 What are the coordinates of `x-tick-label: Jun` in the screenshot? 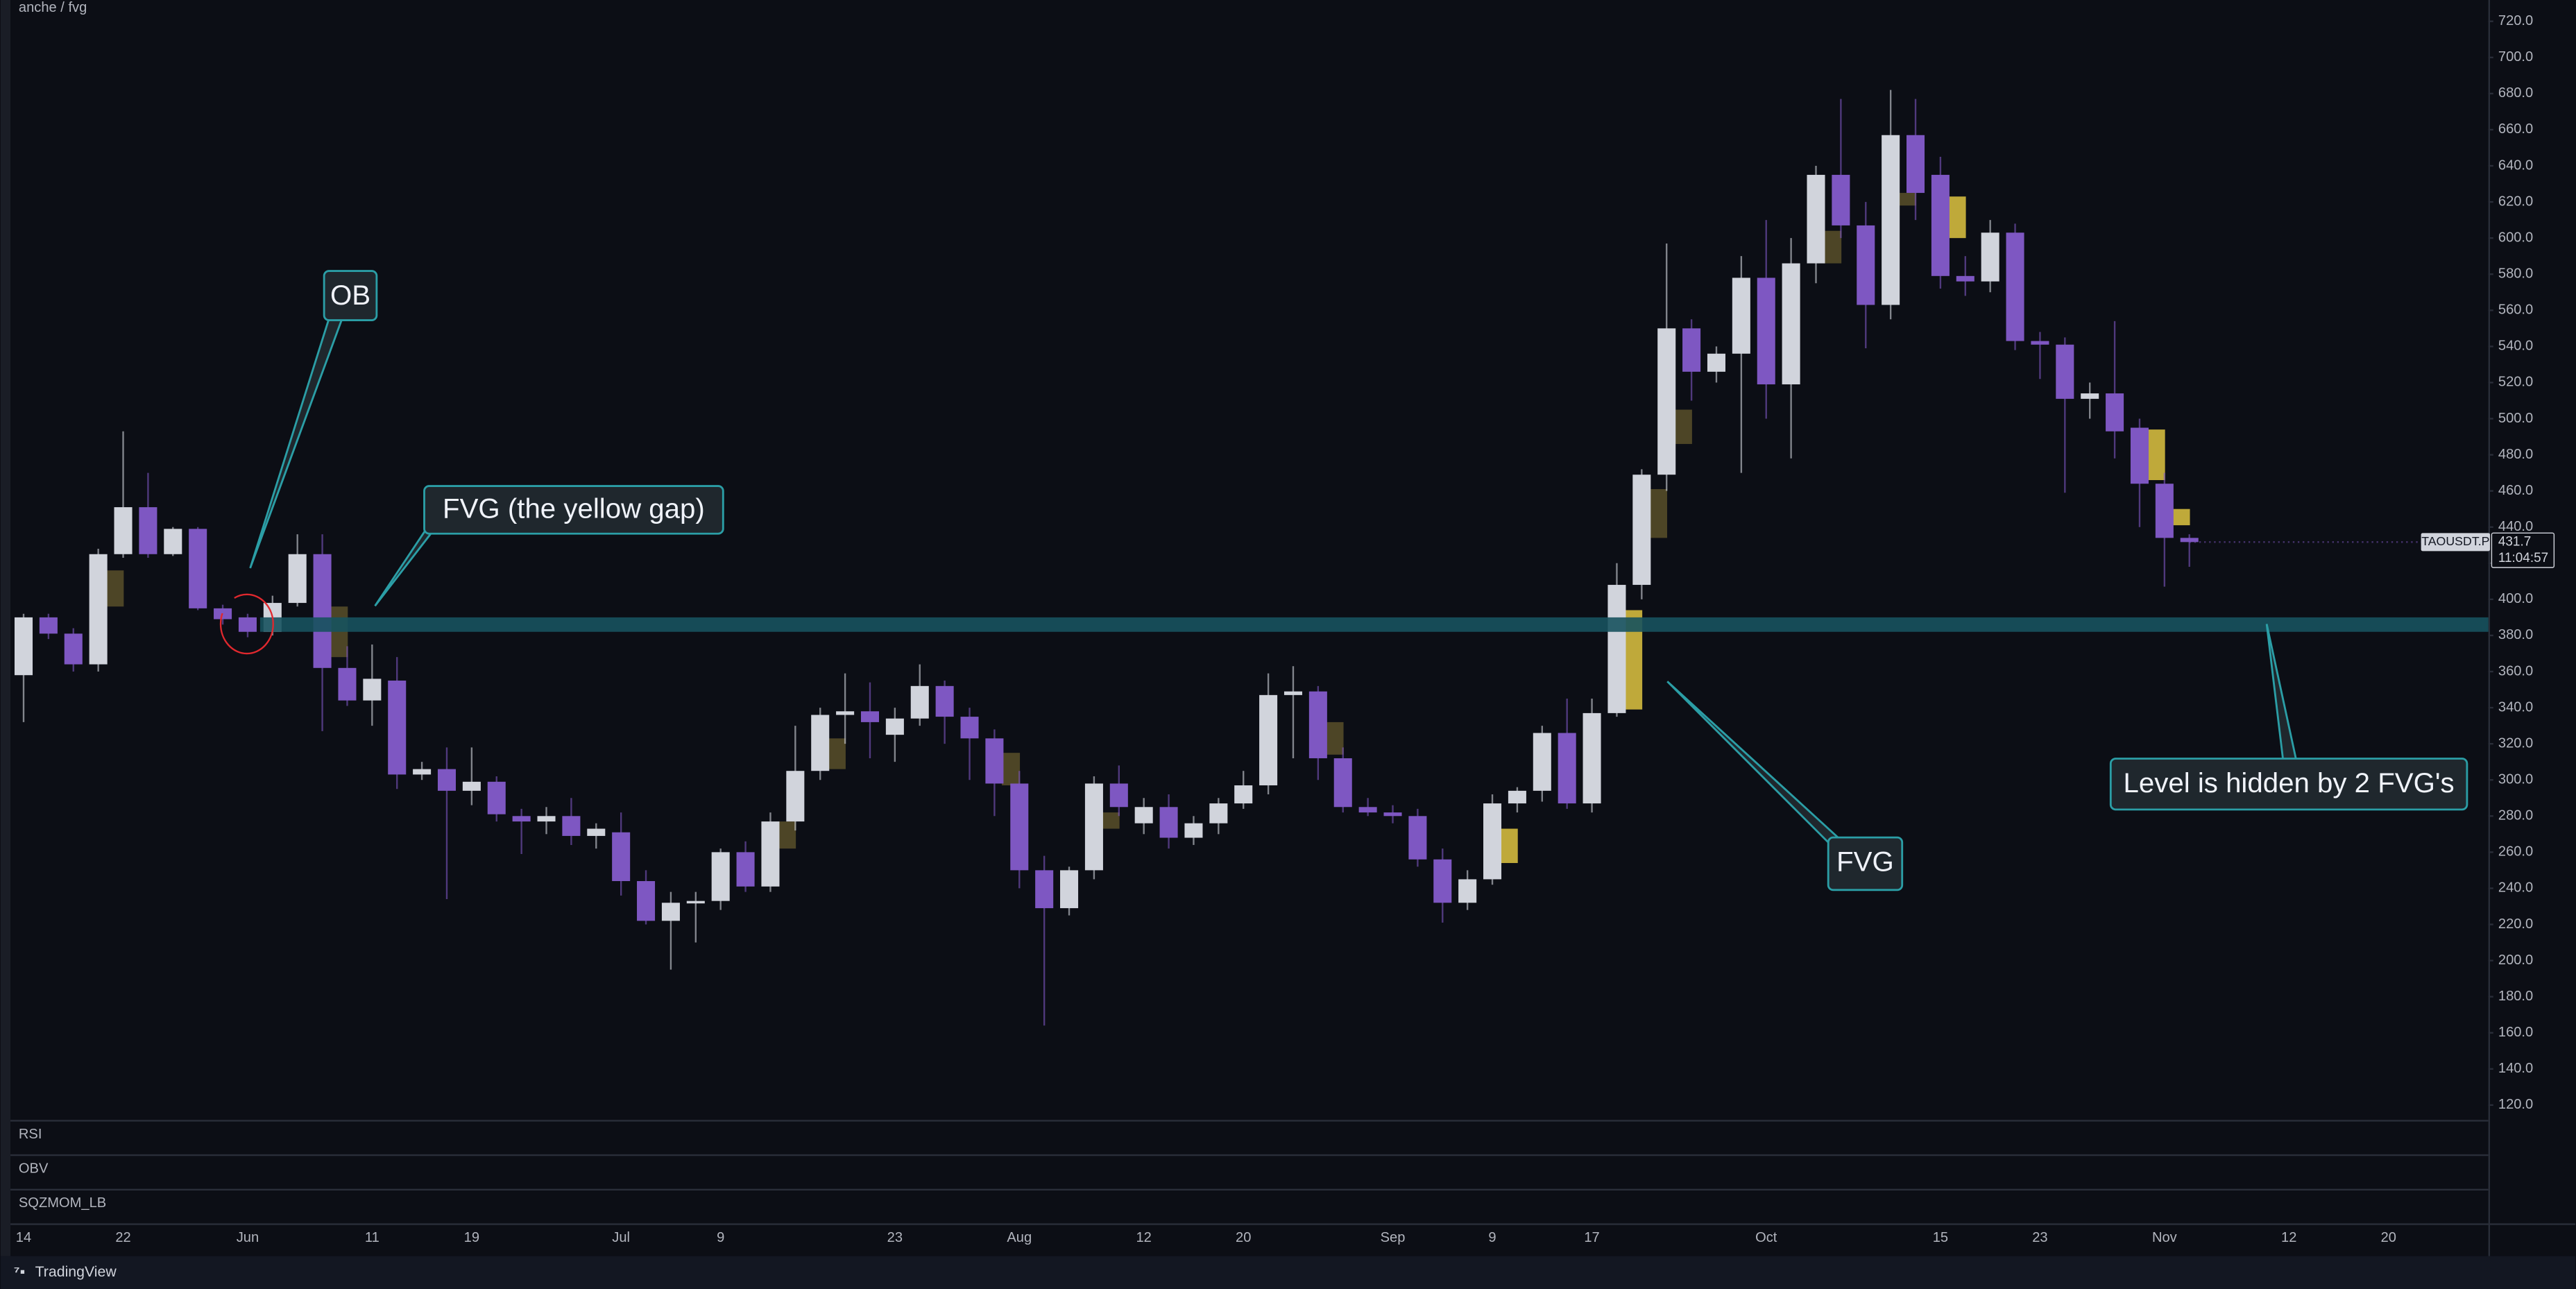 It's located at (248, 1237).